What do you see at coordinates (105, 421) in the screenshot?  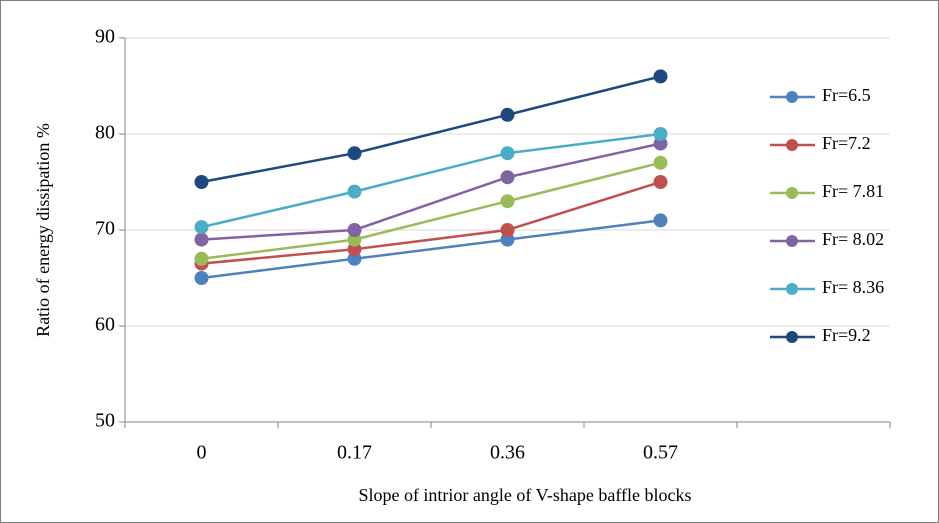 I see `y-tick-label: 50` at bounding box center [105, 421].